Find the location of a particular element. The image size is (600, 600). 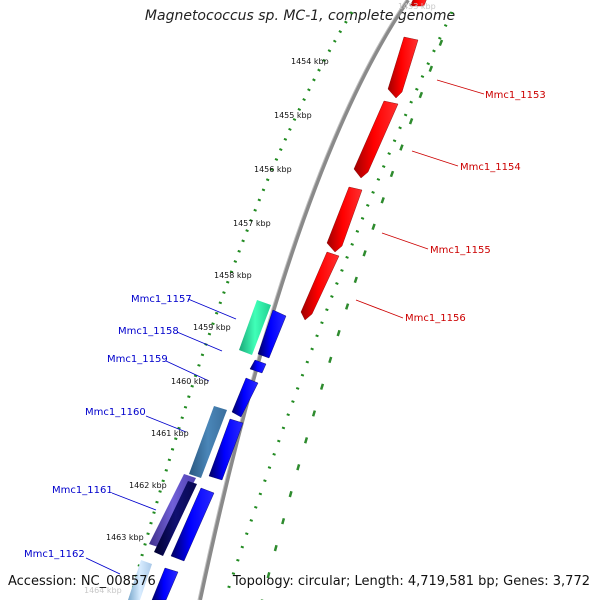

kbp-tick-label: 1457 kbp is located at coordinates (252, 223).